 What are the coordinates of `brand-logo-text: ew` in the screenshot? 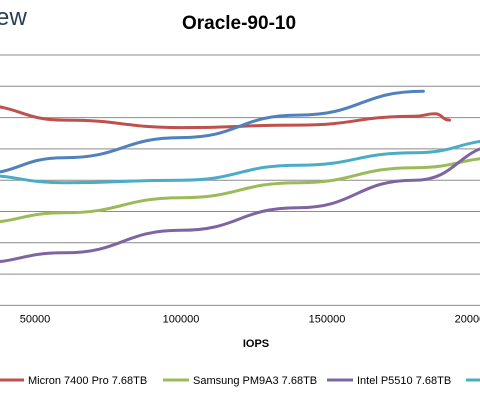 It's located at (14, 17).